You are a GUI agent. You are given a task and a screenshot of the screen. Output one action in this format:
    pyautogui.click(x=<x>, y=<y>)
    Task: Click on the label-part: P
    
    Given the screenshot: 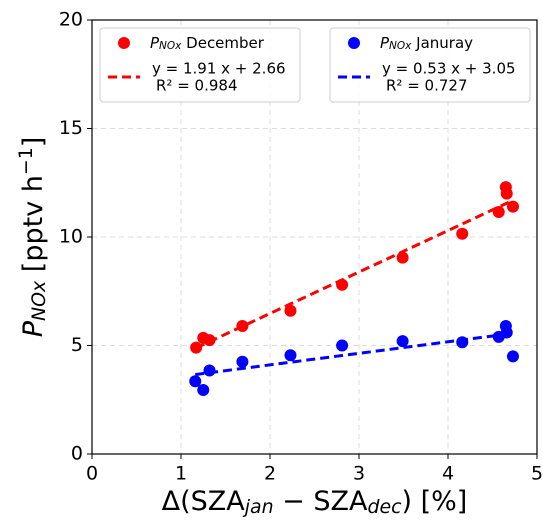 What is the action you would take?
    pyautogui.click(x=33, y=328)
    